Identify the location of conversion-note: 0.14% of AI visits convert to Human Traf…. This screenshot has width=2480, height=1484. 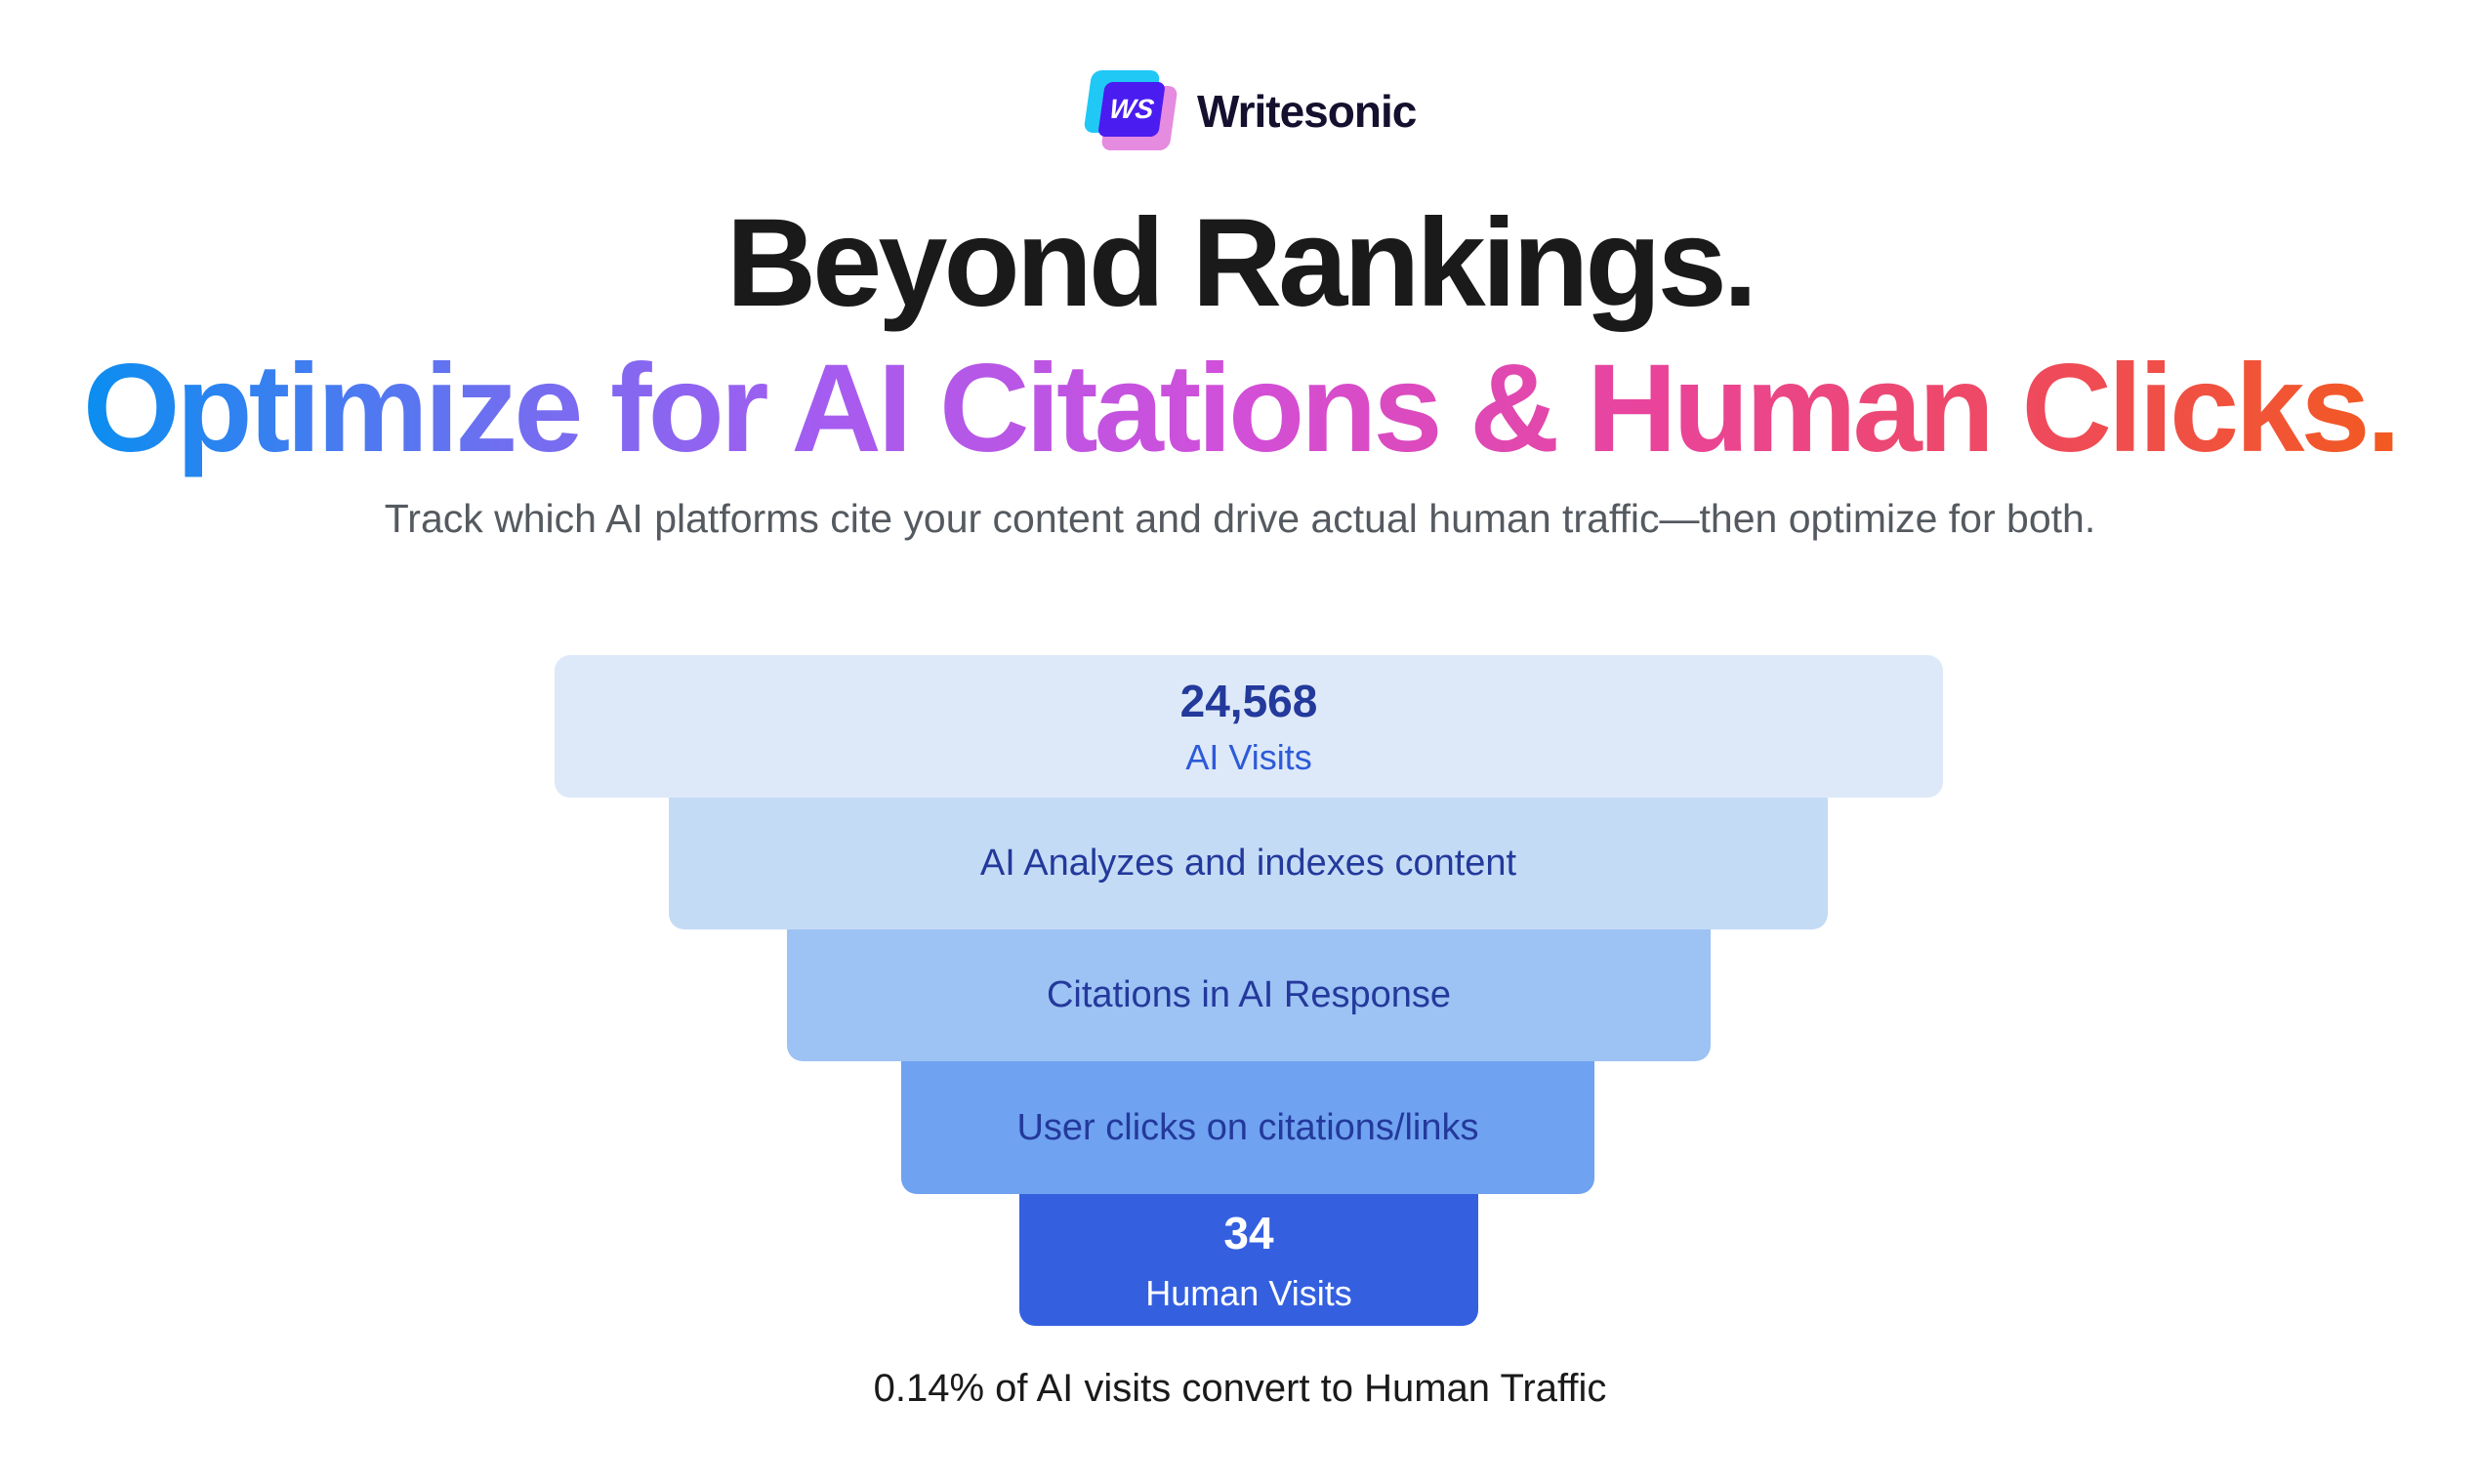
(1240, 1389).